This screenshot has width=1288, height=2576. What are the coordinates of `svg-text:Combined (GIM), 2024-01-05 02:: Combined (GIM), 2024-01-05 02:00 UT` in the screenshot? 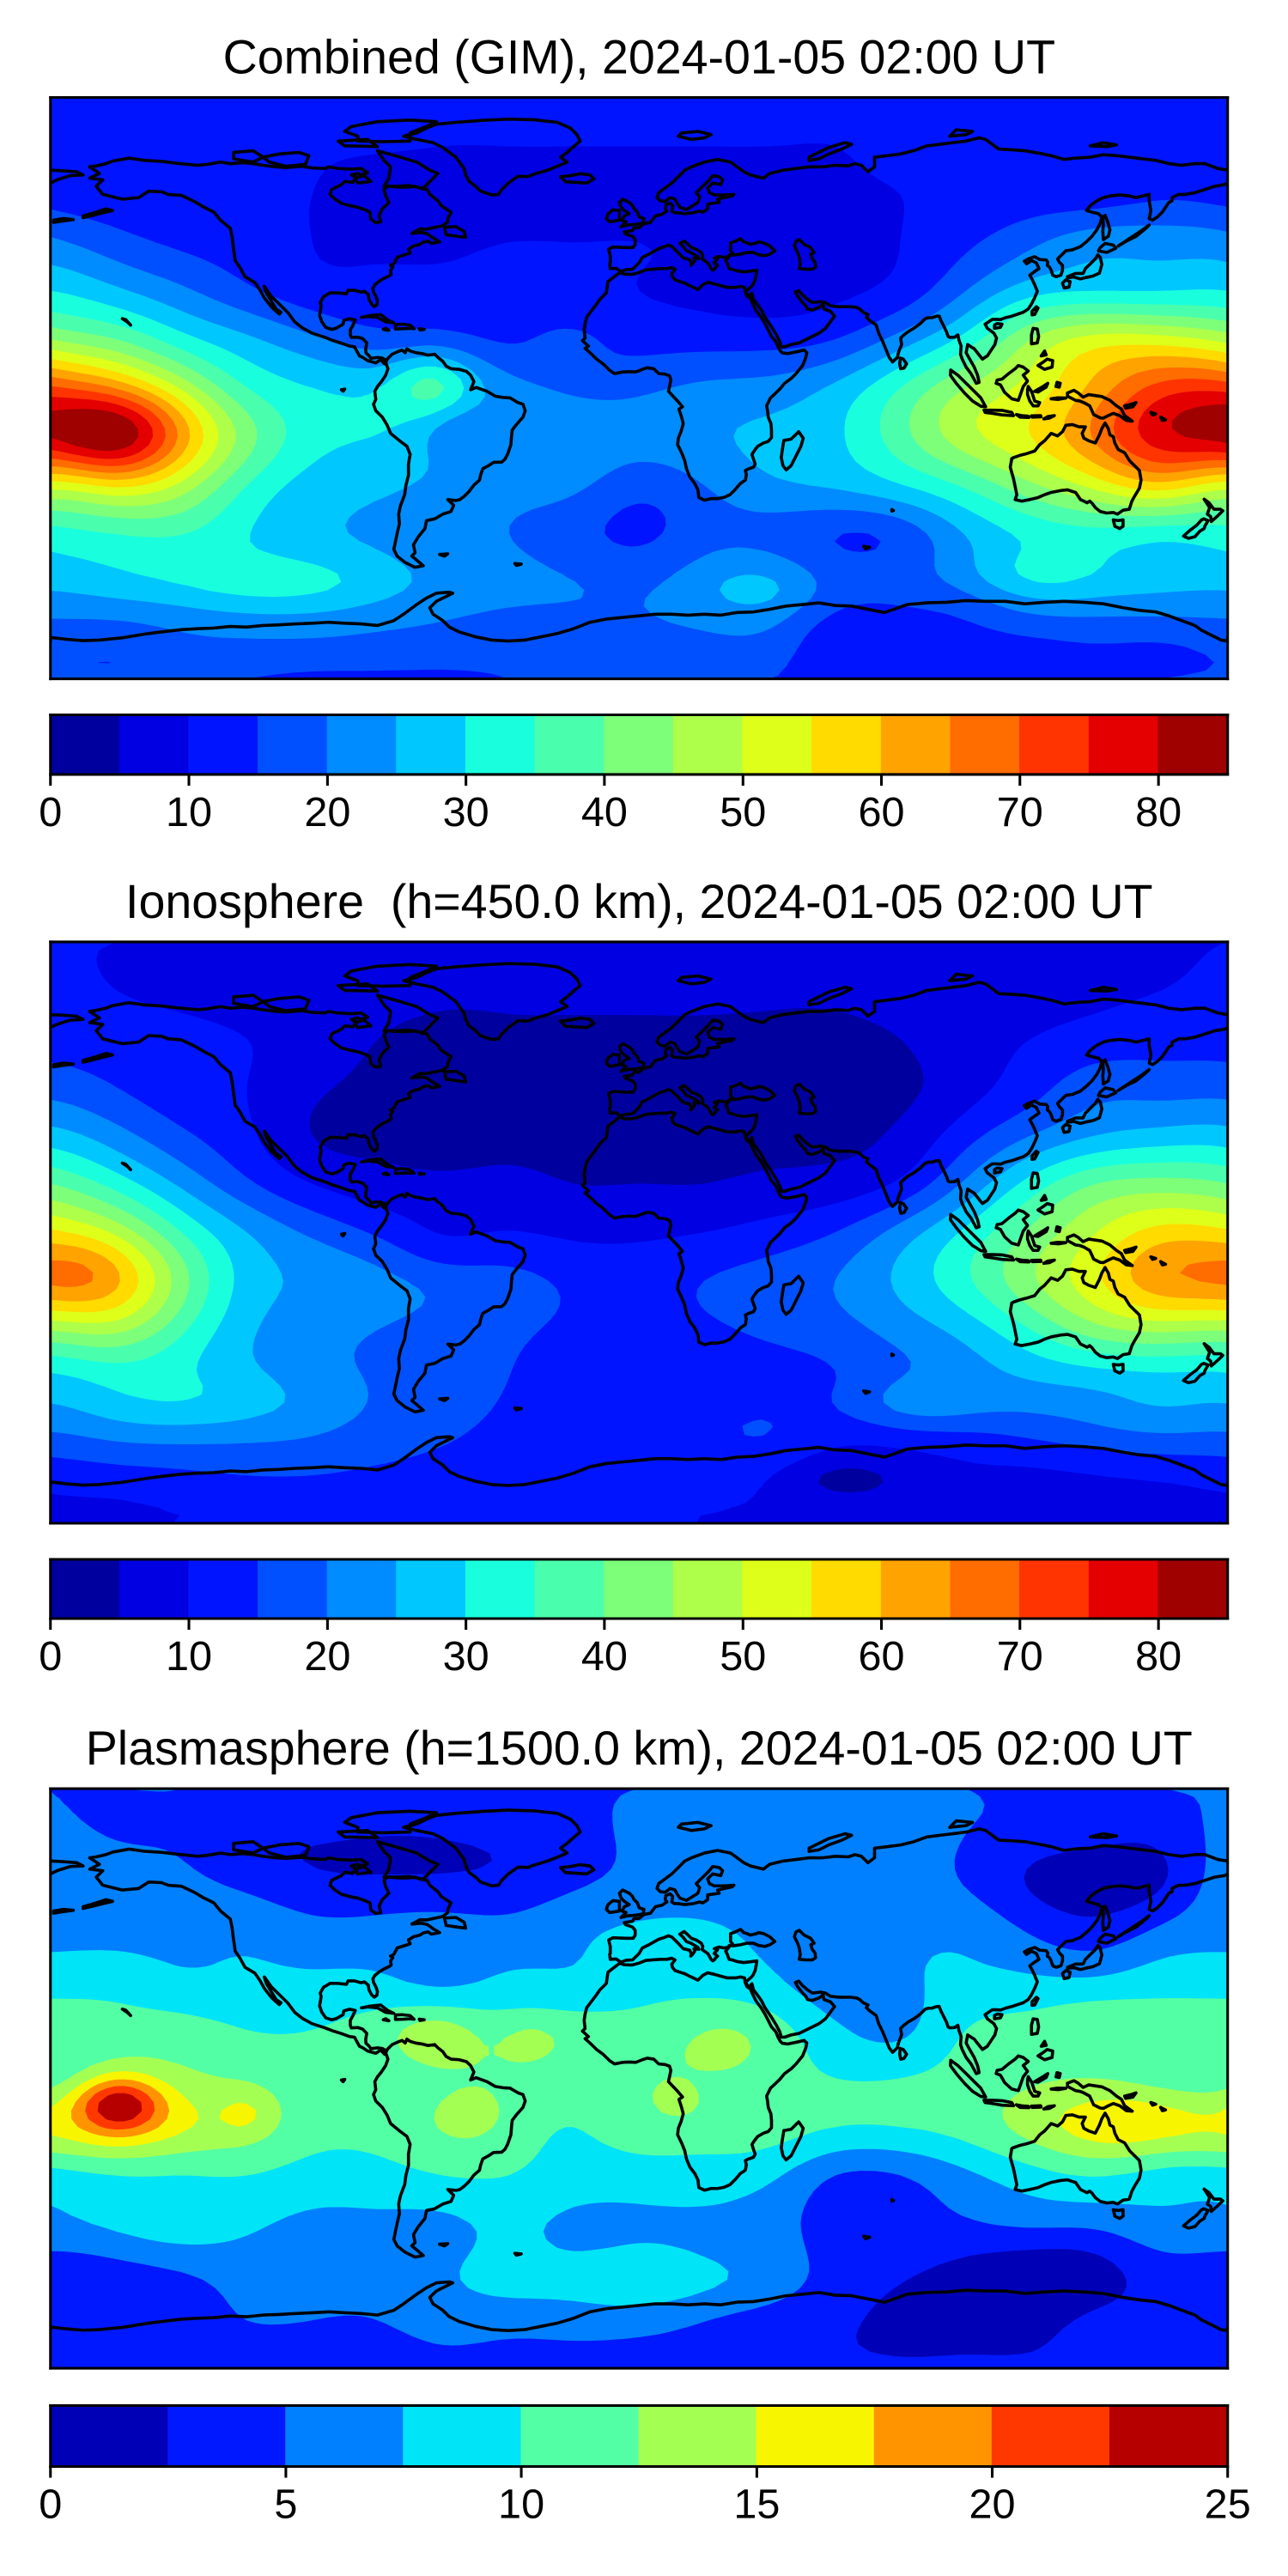 It's located at (639, 58).